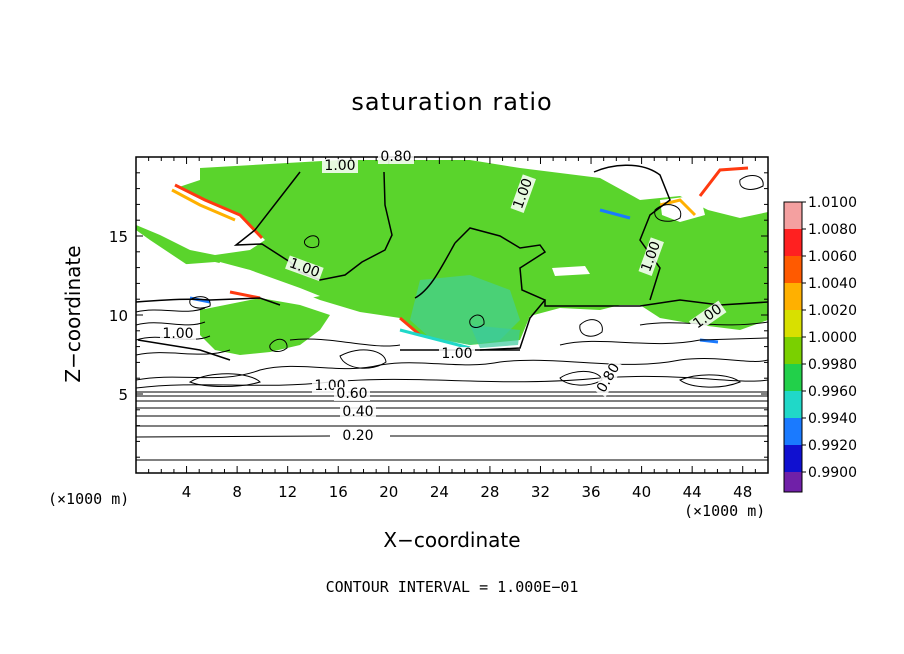  I want to click on colorbar-label: 1.0100, so click(832, 203).